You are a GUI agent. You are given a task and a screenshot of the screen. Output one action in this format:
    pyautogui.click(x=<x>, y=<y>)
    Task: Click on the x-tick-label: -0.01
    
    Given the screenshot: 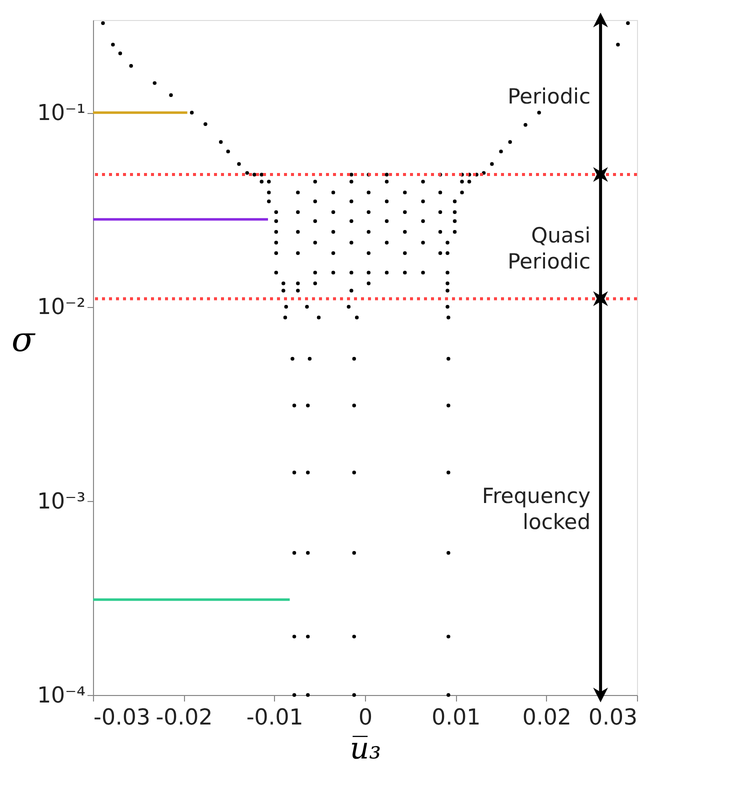 What is the action you would take?
    pyautogui.click(x=275, y=718)
    